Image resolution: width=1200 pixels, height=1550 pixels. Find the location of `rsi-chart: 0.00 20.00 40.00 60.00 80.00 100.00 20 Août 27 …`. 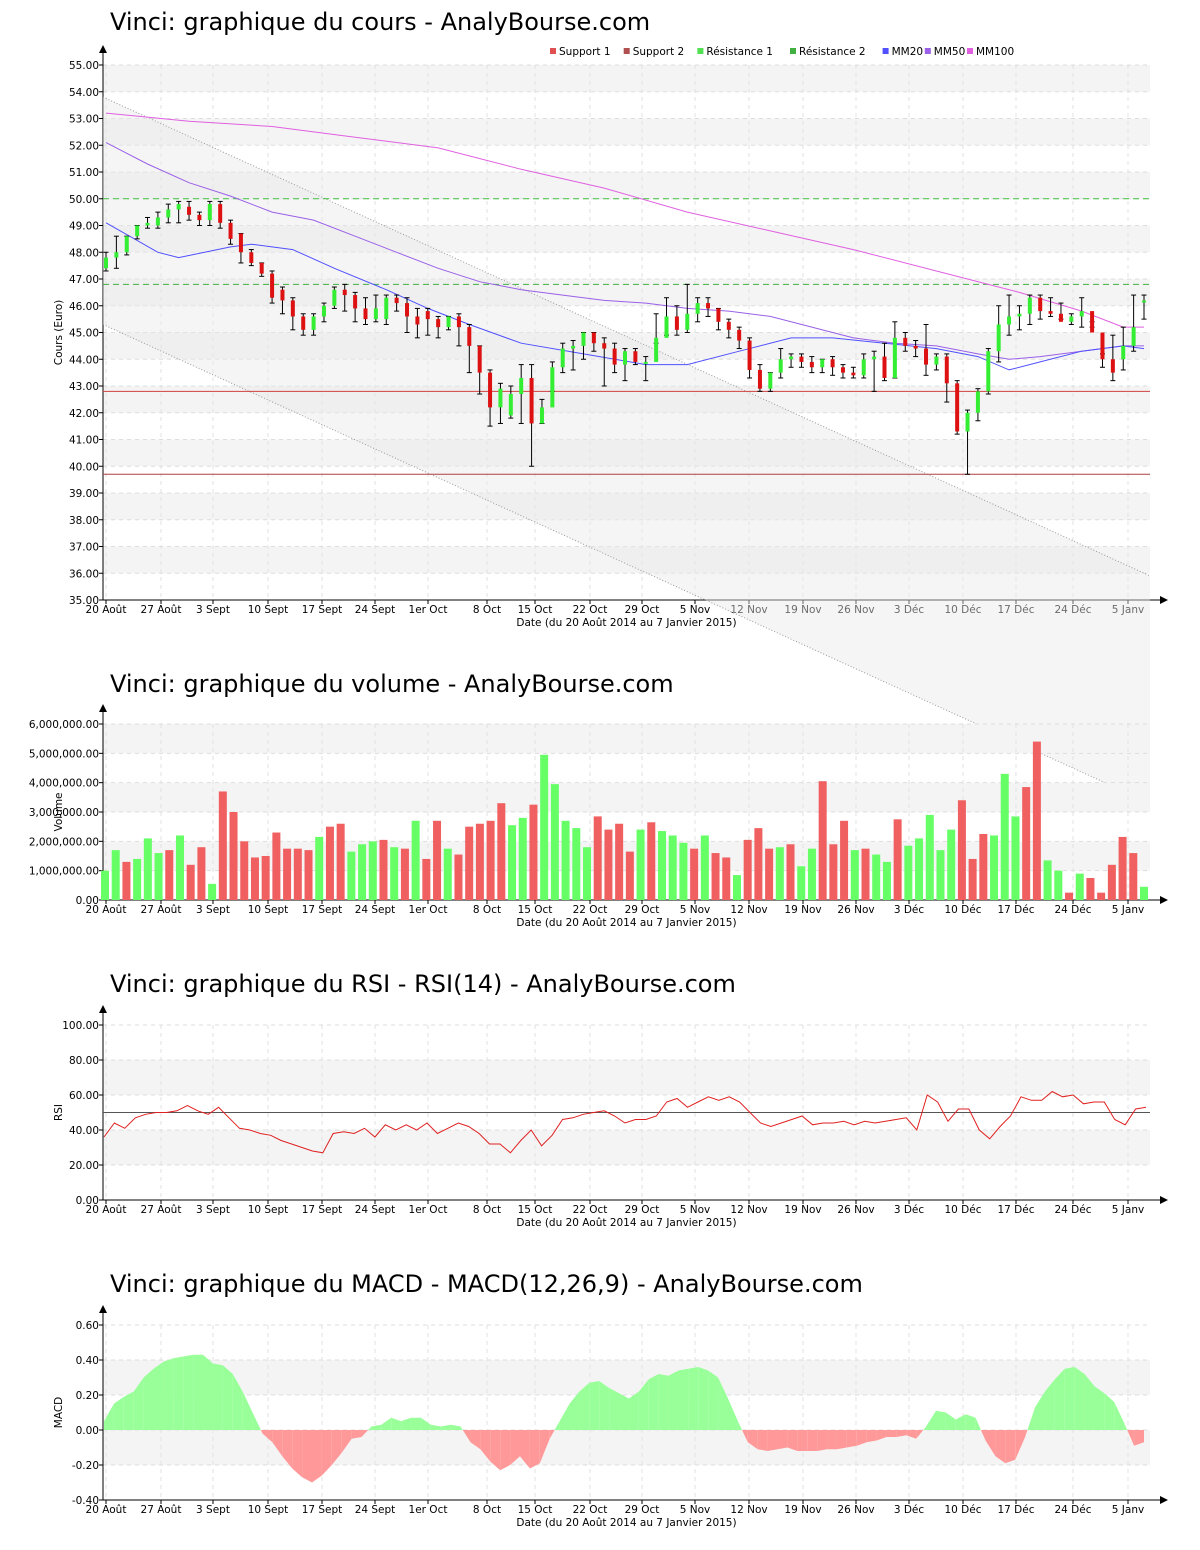

rsi-chart: 0.00 20.00 40.00 60.00 80.00 100.00 20 Août 27 … is located at coordinates (610, 1117).